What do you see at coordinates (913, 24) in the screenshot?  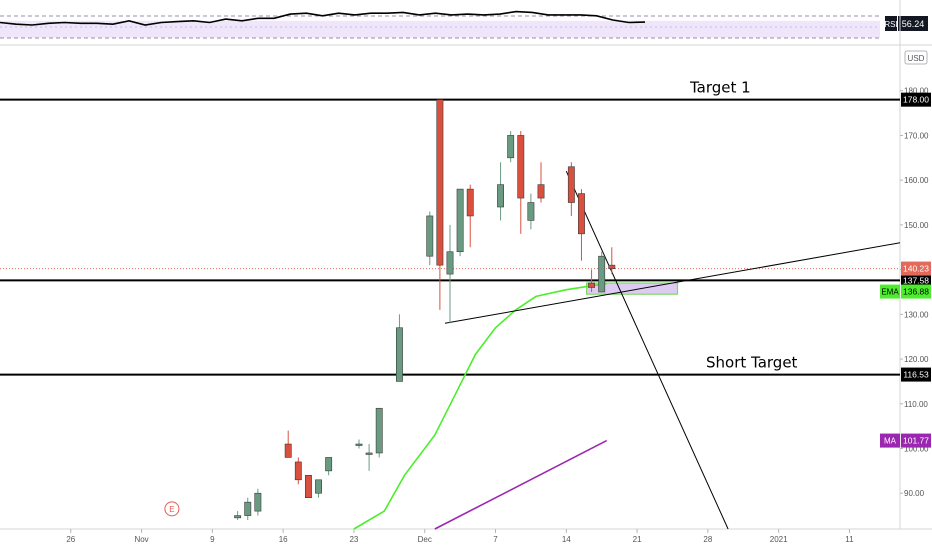 I see `rsi-value-label: 56.24` at bounding box center [913, 24].